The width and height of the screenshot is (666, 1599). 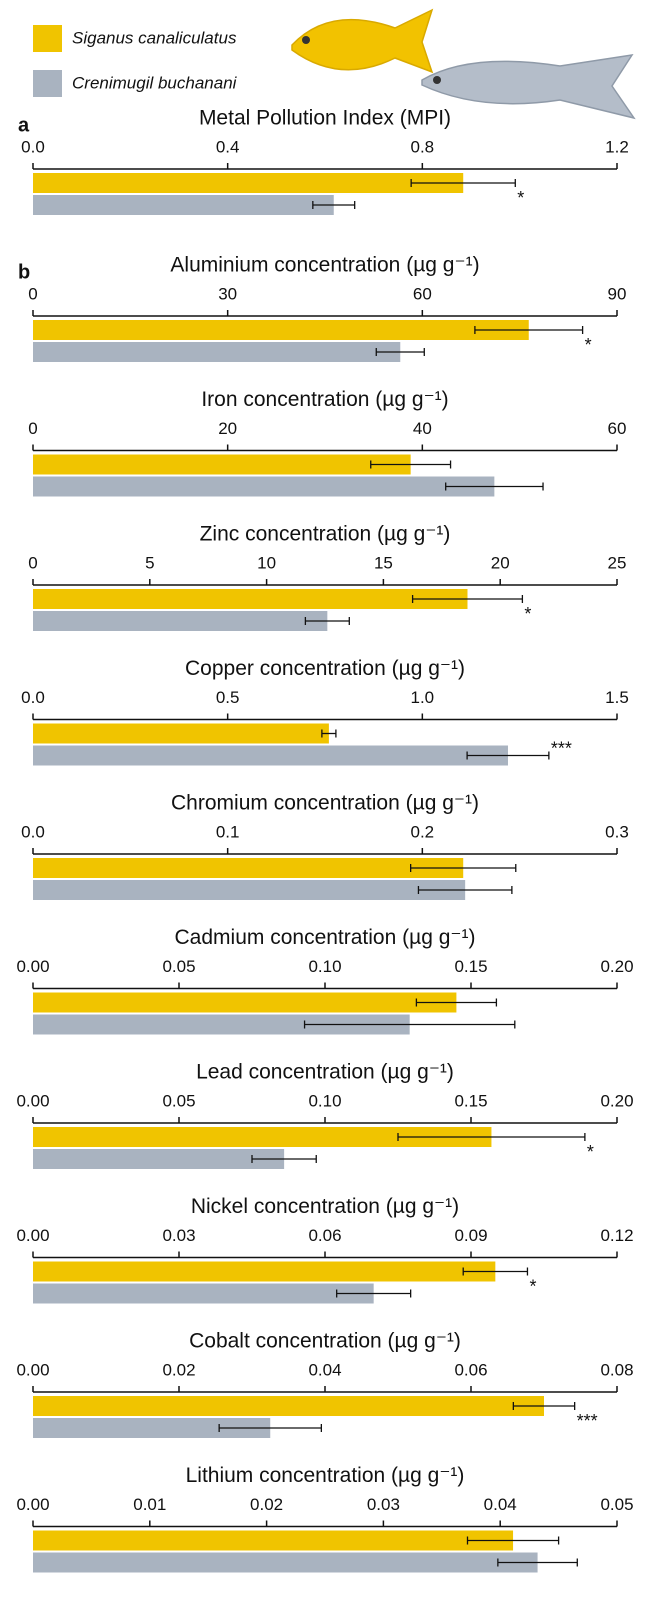 What do you see at coordinates (228, 697) in the screenshot?
I see `x-tick-label: 0.5` at bounding box center [228, 697].